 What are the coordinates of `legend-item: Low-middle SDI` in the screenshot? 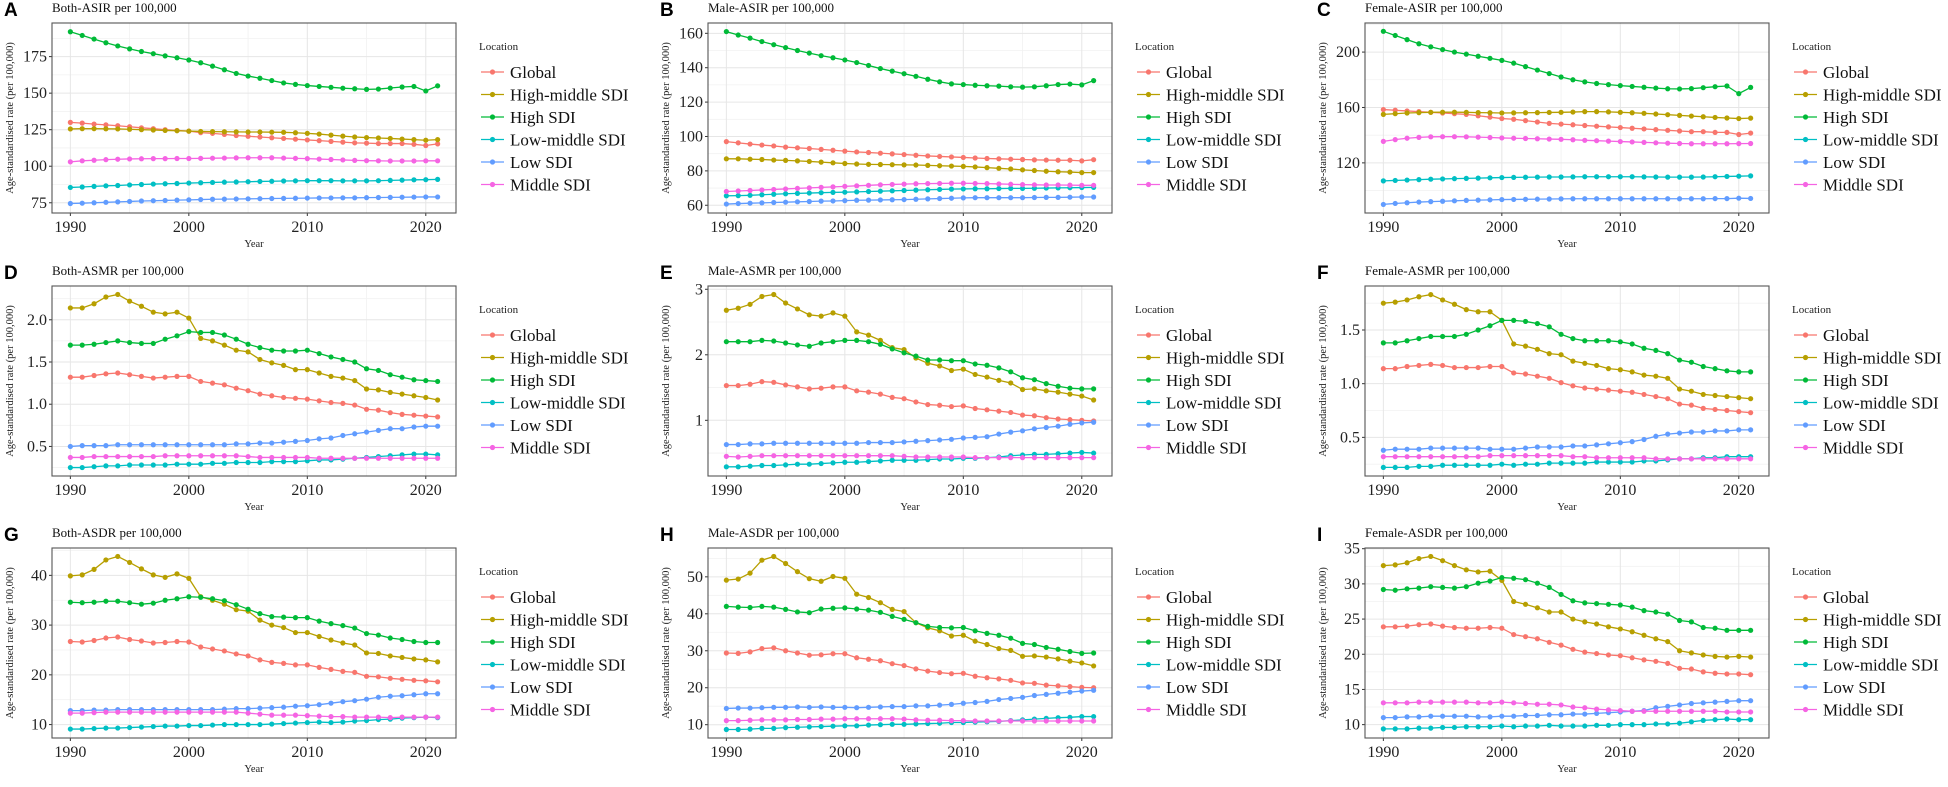 It's located at (553, 140).